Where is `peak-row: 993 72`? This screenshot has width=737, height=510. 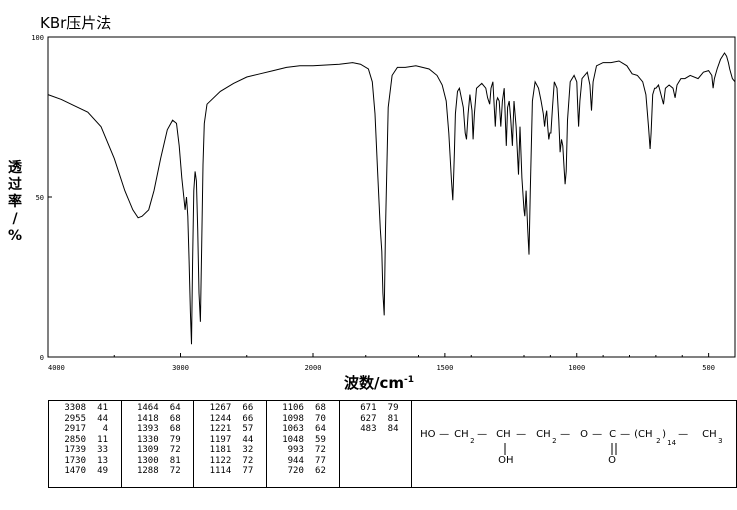 peak-row: 993 72 is located at coordinates (303, 450).